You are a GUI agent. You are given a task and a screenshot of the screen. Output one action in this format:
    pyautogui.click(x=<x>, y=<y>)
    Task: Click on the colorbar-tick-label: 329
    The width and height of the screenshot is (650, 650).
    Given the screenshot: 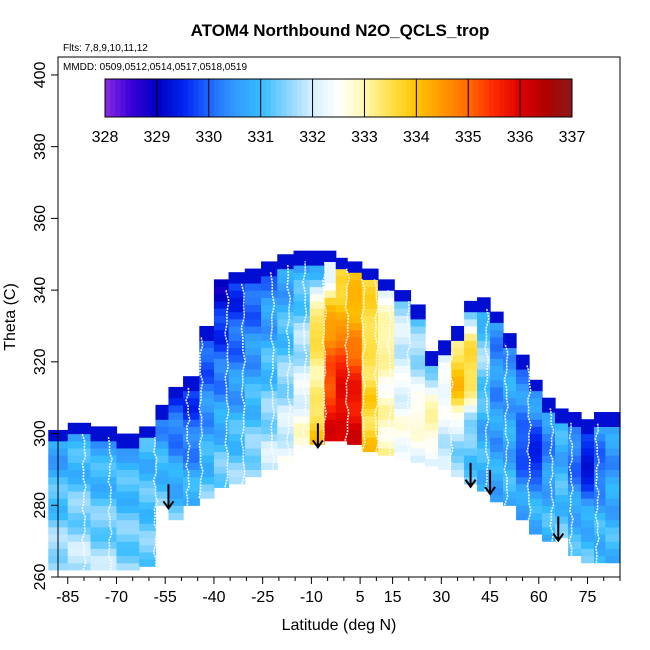 What is the action you would take?
    pyautogui.click(x=157, y=137)
    